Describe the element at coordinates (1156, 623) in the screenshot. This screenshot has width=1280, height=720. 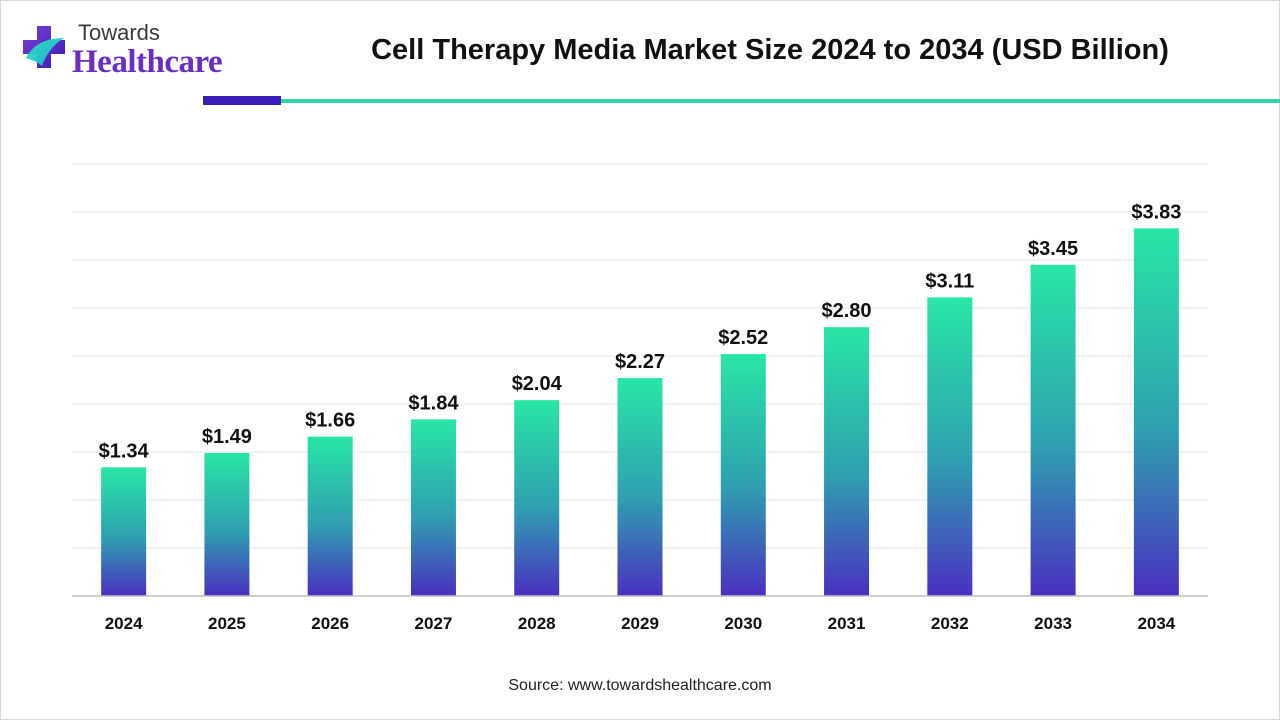
I see `x-tick-2034: 2034` at that location.